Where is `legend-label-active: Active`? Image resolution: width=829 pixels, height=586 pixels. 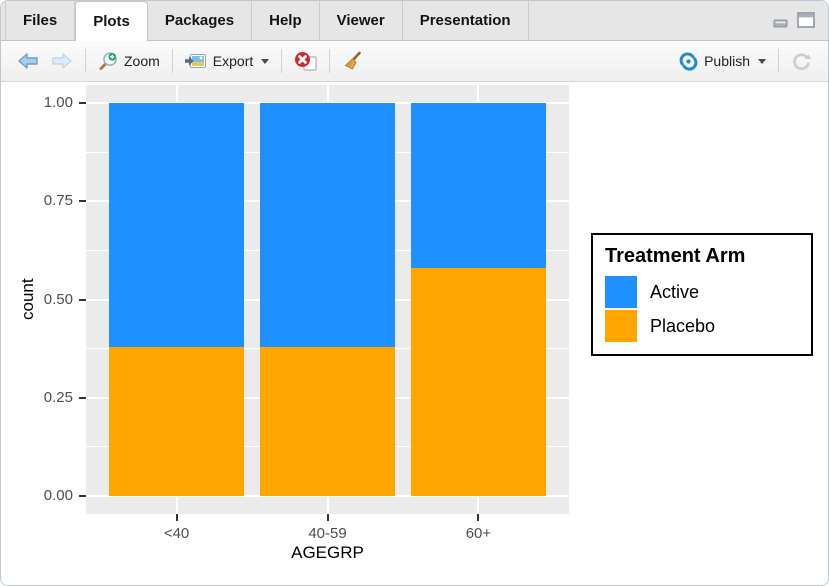 legend-label-active: Active is located at coordinates (675, 291).